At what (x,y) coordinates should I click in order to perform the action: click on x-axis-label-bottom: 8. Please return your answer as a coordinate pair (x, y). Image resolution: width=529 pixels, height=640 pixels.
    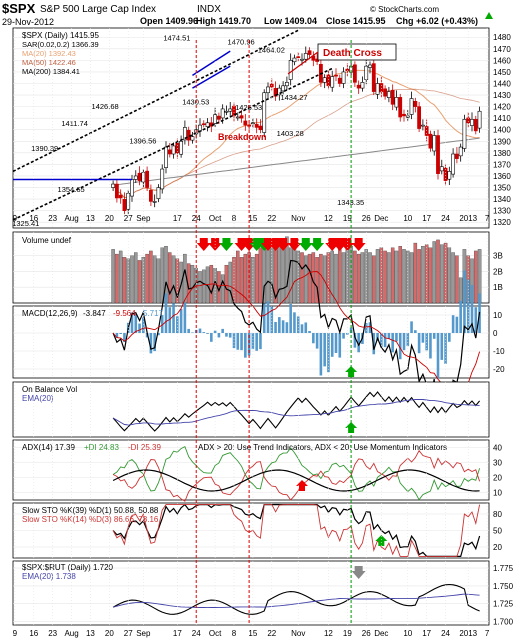
    Looking at the image, I should click on (234, 633).